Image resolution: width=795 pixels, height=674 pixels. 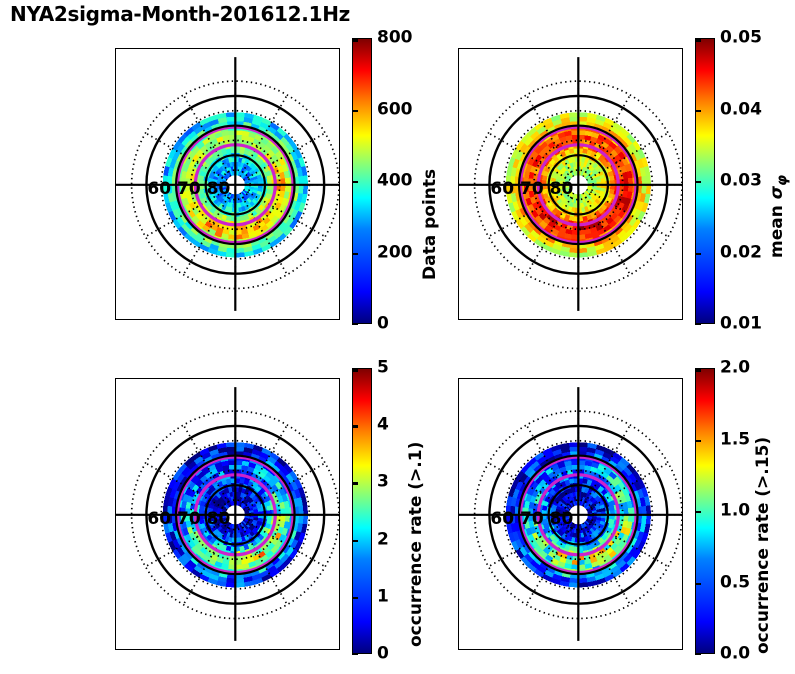 I want to click on colorbar-mean-sigma-phi: 0.01 0.02 0.03 0.04 0.05 mean σφ, so click(x=742, y=180).